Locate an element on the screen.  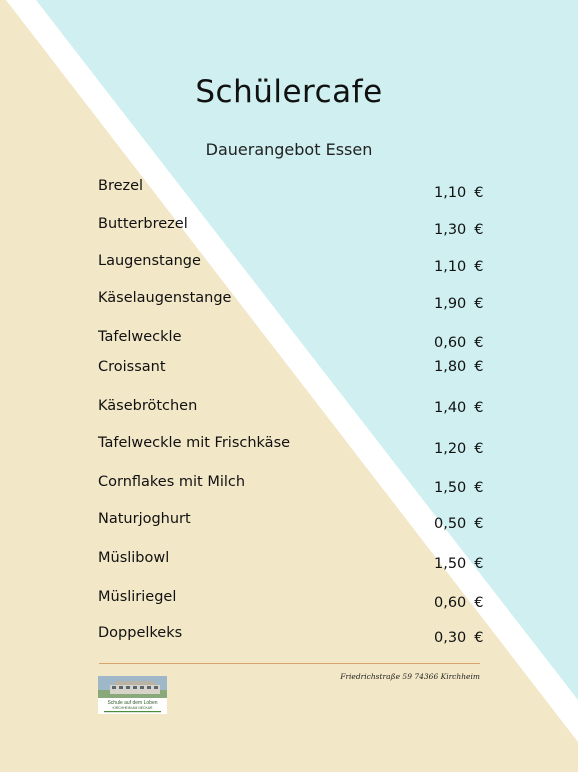
footer-divider is located at coordinates (289, 663).